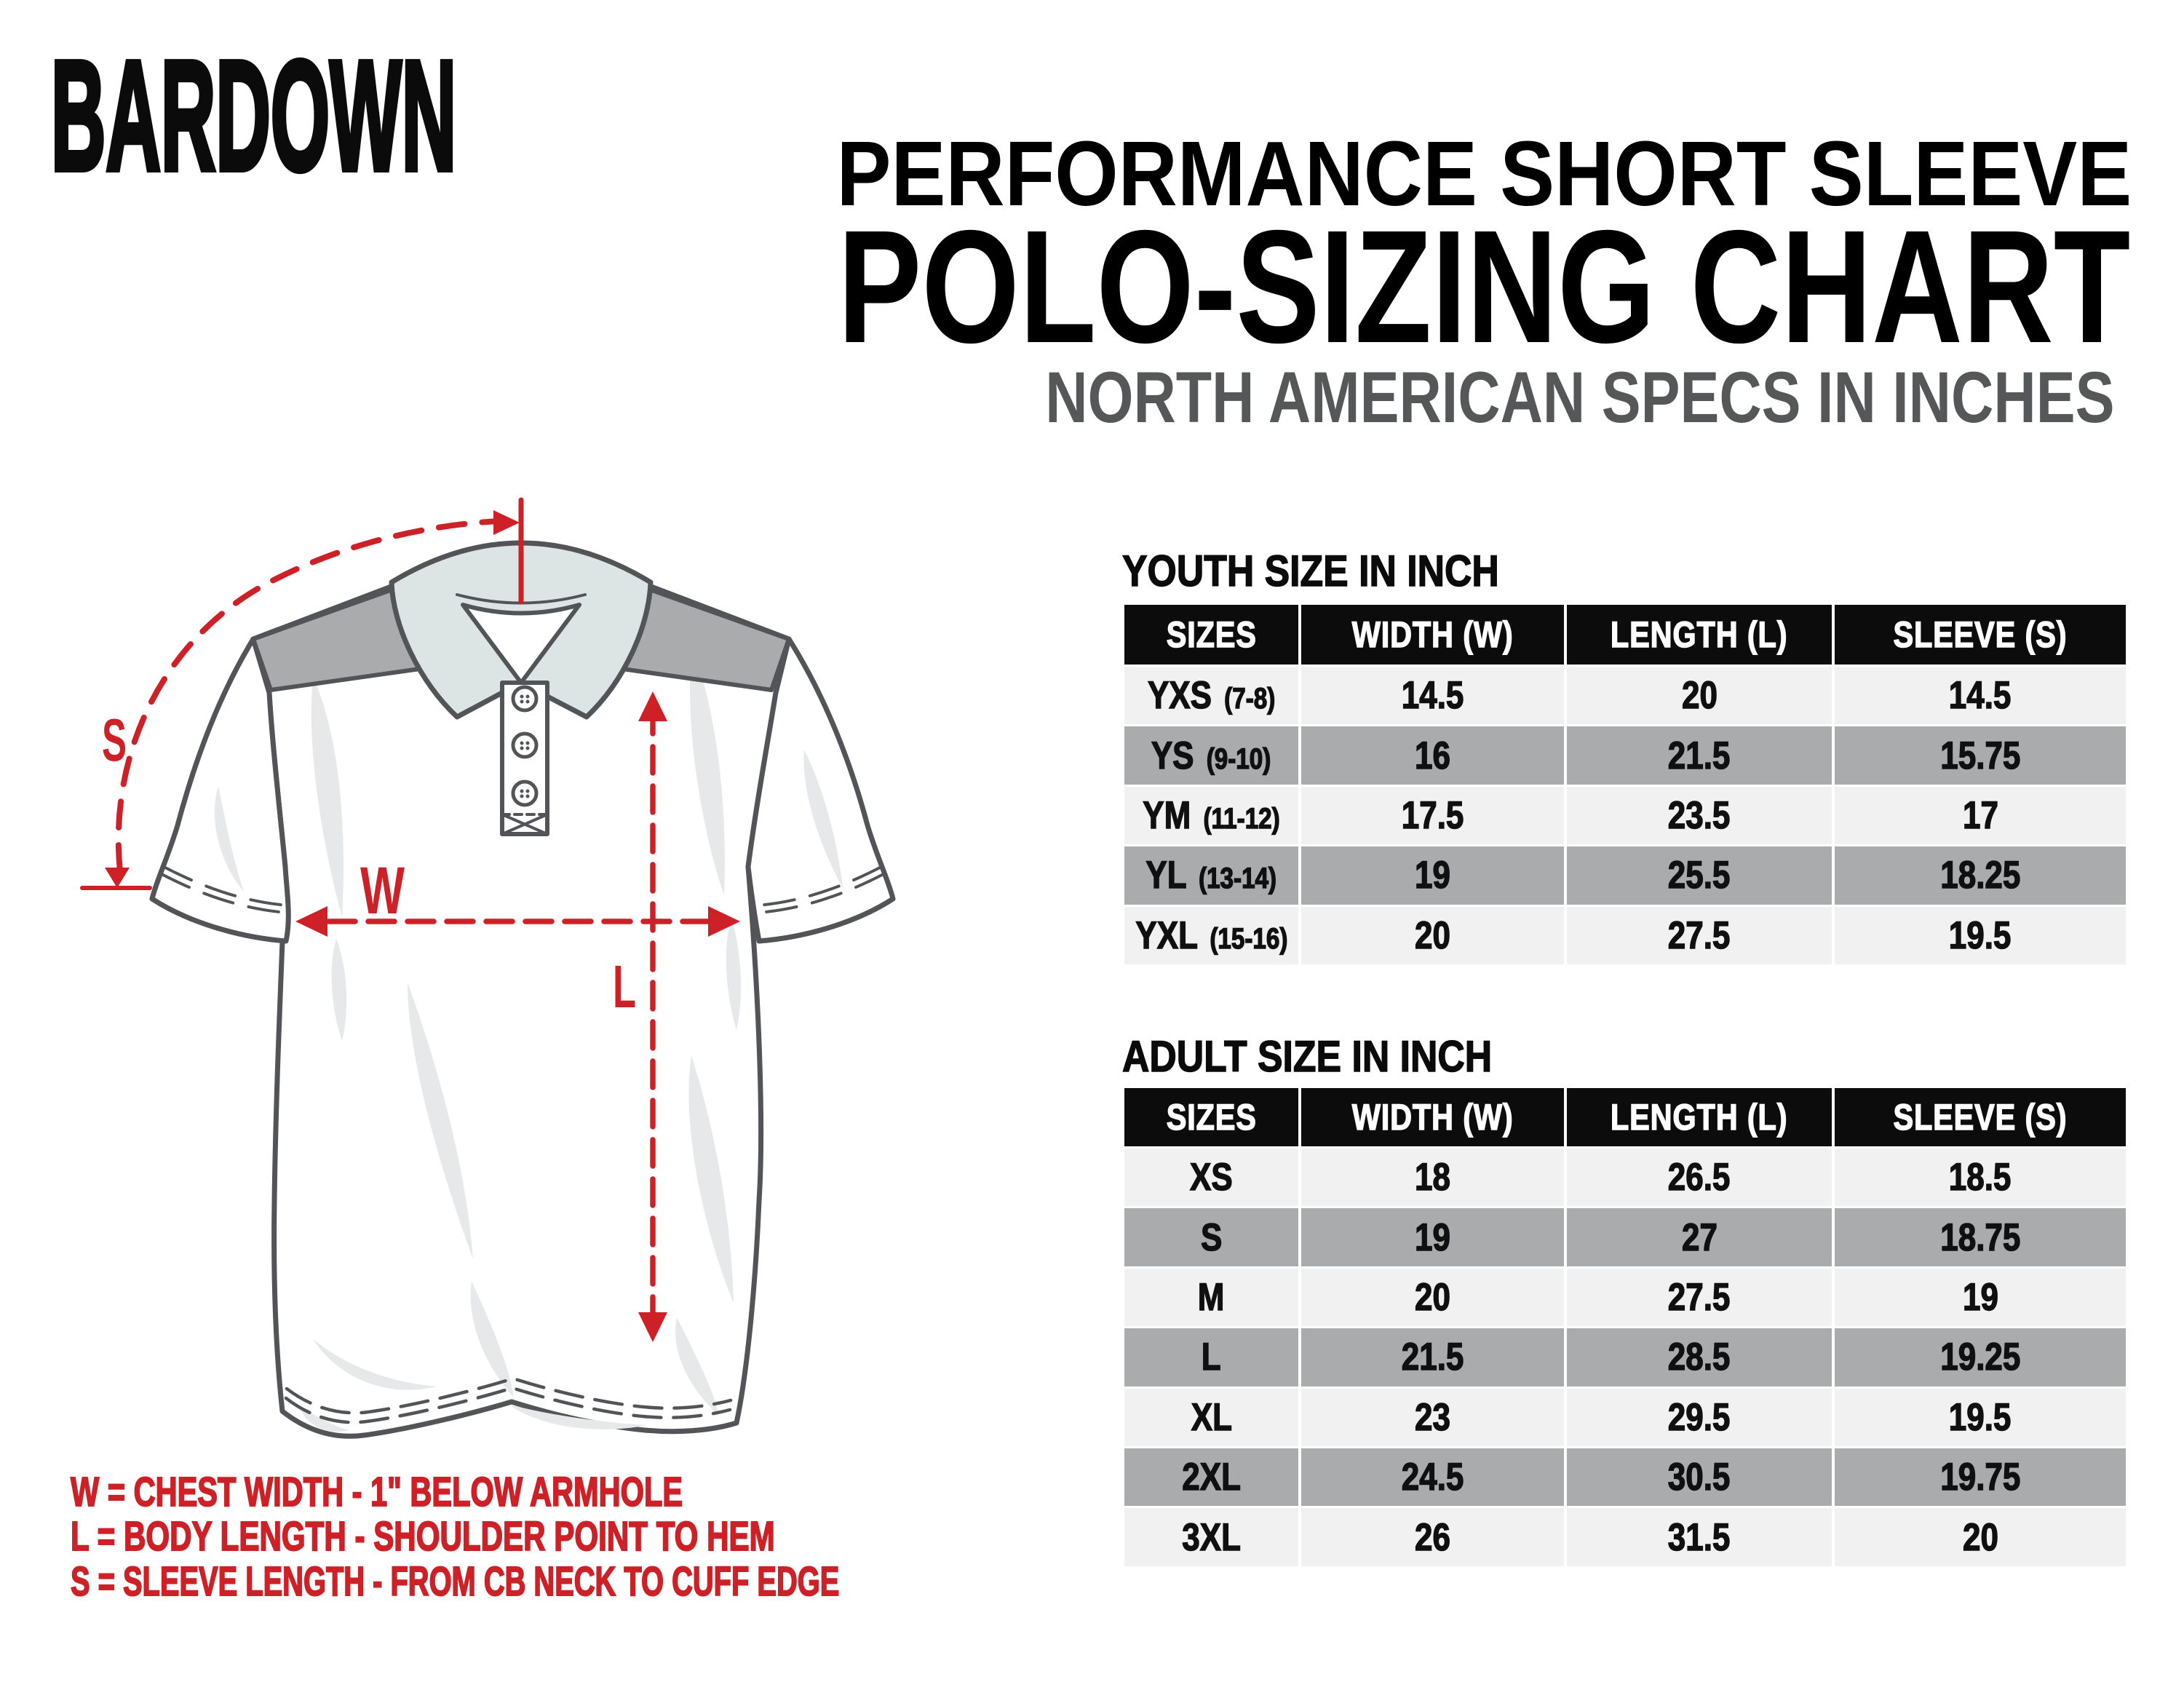 The height and width of the screenshot is (1690, 2184). I want to click on svg-text: L, so click(625, 986).